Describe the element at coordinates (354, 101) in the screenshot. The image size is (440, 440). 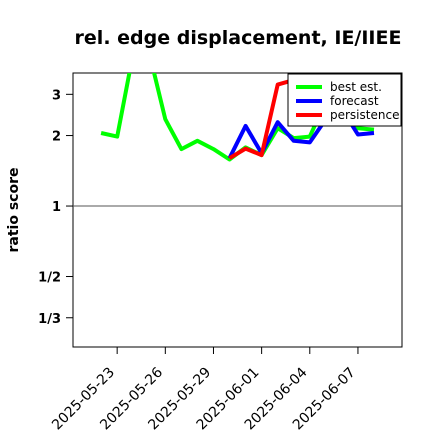
I see `legend-label-forecast: forecast` at that location.